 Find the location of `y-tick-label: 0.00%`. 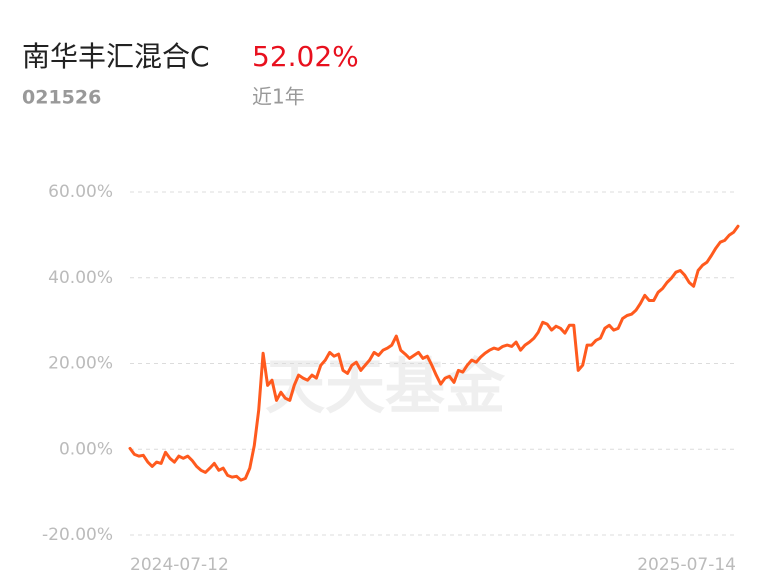

y-tick-label: 0.00% is located at coordinates (86, 449).